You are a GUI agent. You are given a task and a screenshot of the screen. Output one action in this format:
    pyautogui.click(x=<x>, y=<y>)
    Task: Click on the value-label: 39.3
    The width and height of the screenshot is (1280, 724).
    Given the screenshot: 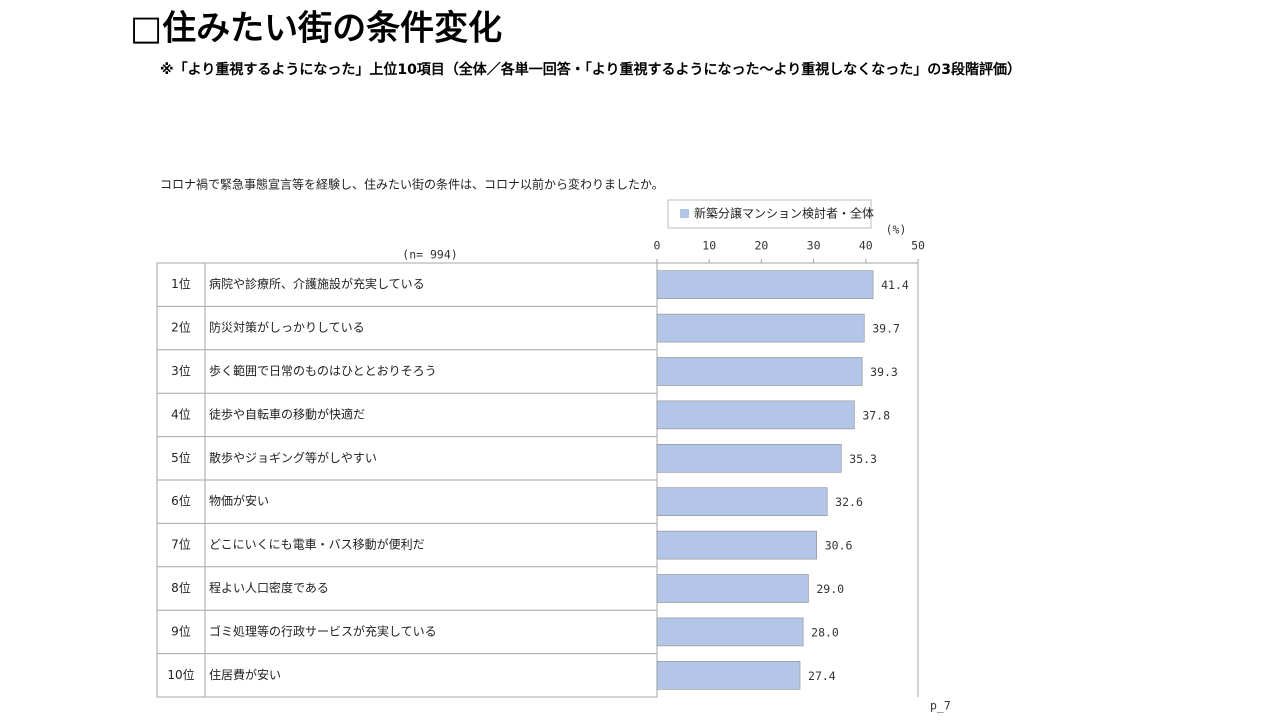 What is the action you would take?
    pyautogui.click(x=884, y=372)
    